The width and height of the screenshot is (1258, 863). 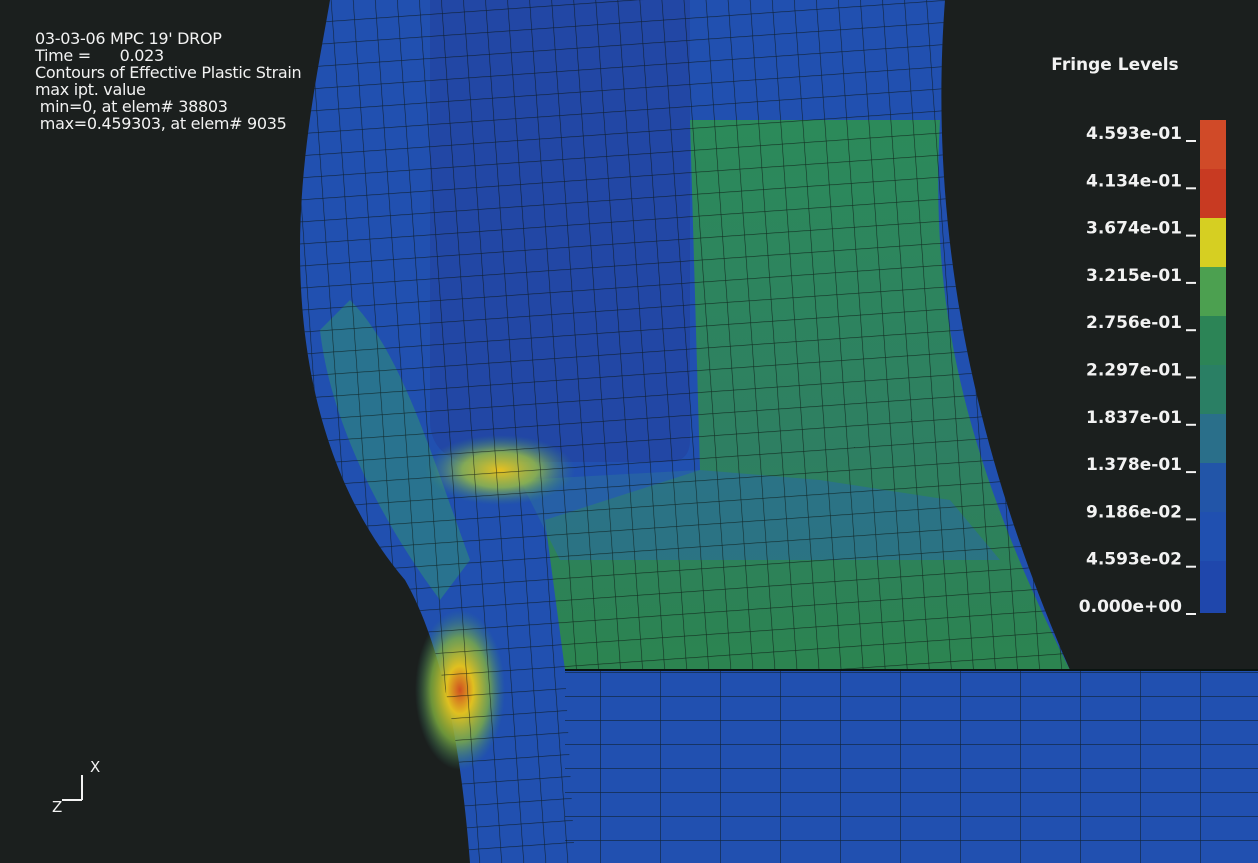 I want to click on axis-triad: X Z, so click(x=76, y=787).